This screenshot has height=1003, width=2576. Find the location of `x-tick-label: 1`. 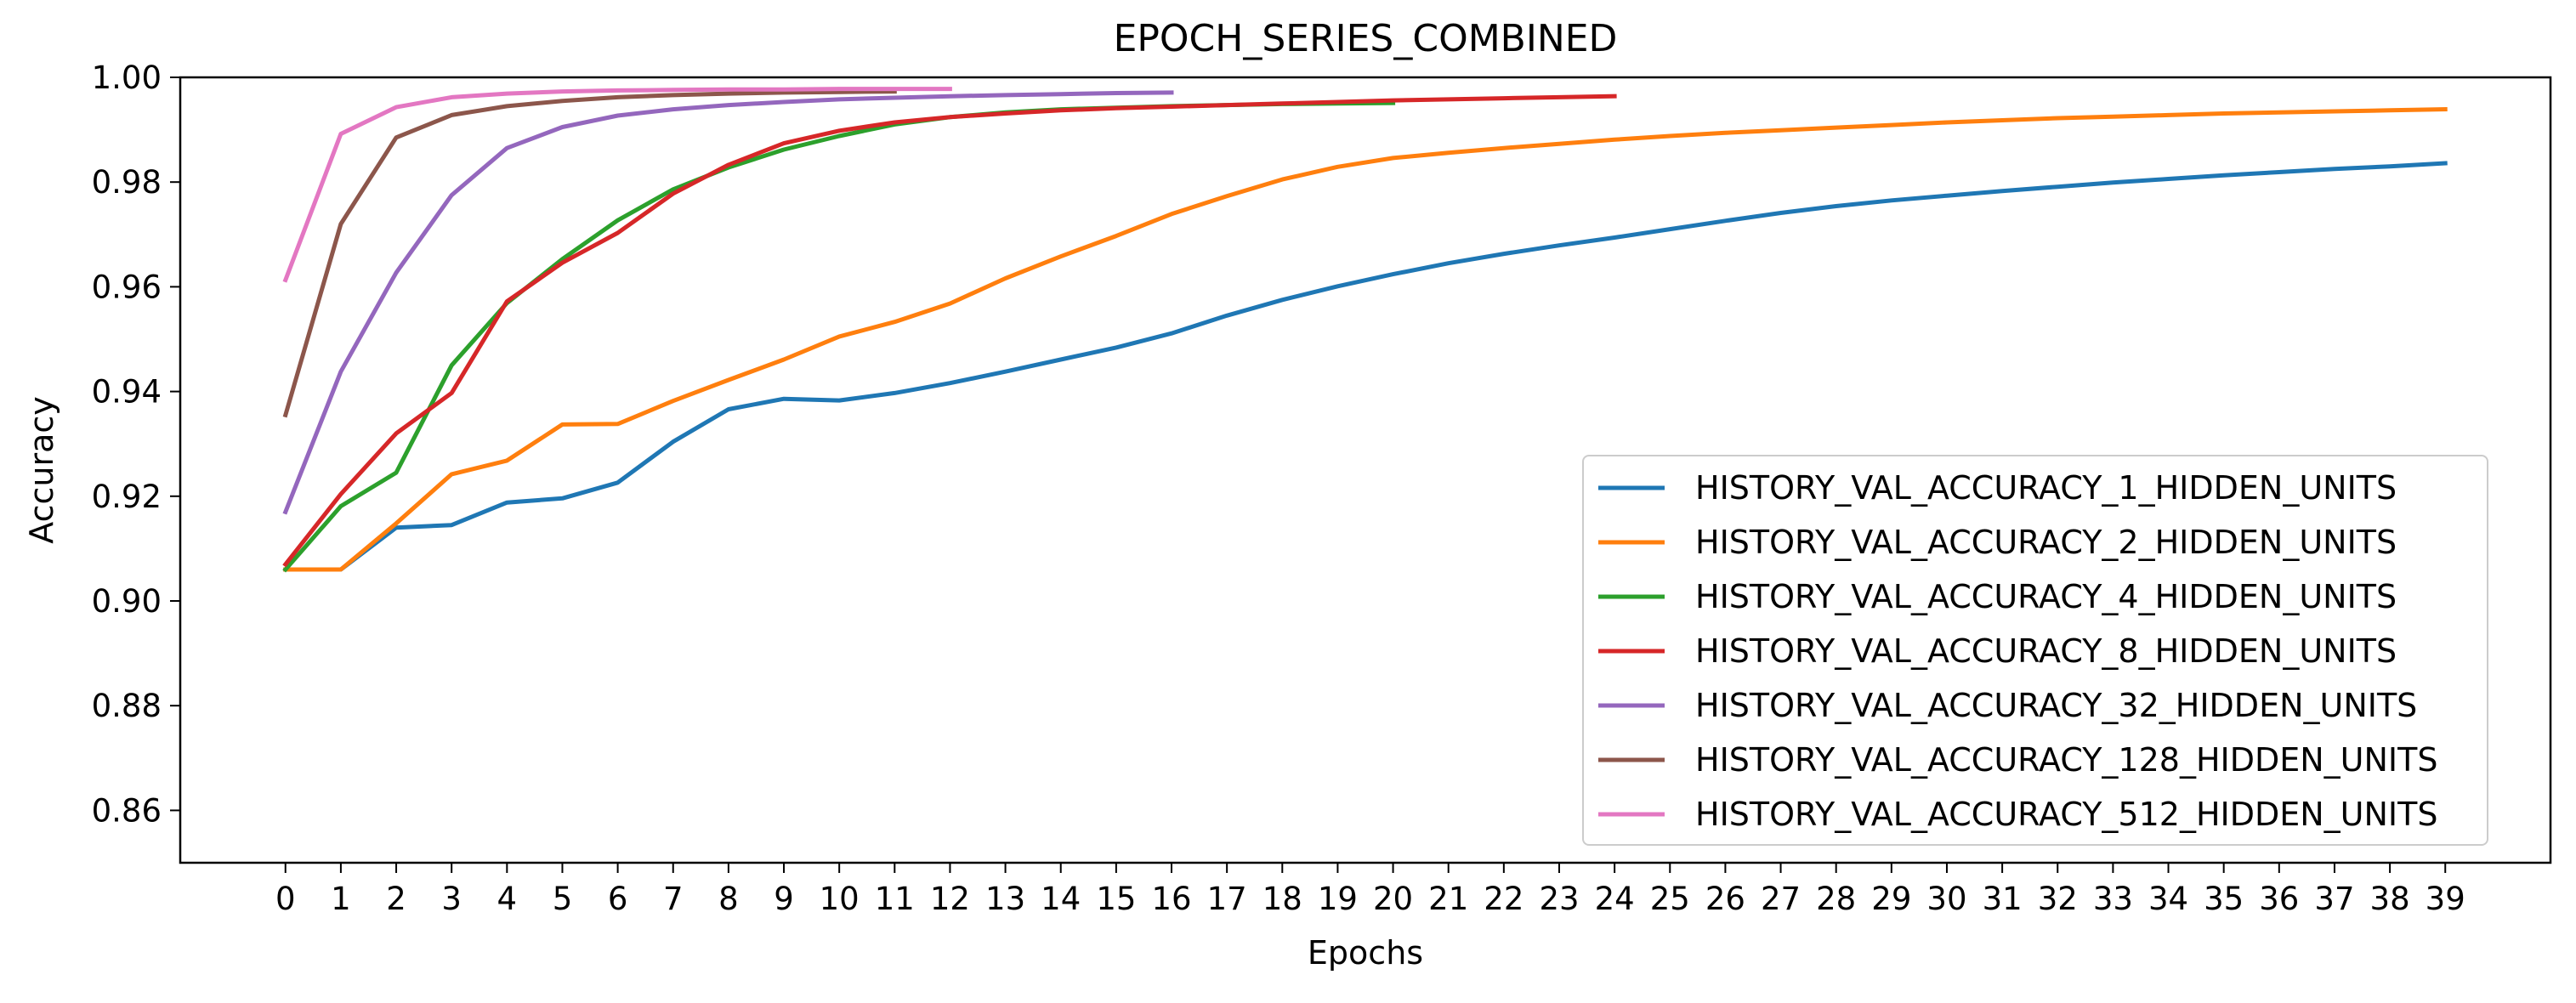

x-tick-label: 1 is located at coordinates (341, 899).